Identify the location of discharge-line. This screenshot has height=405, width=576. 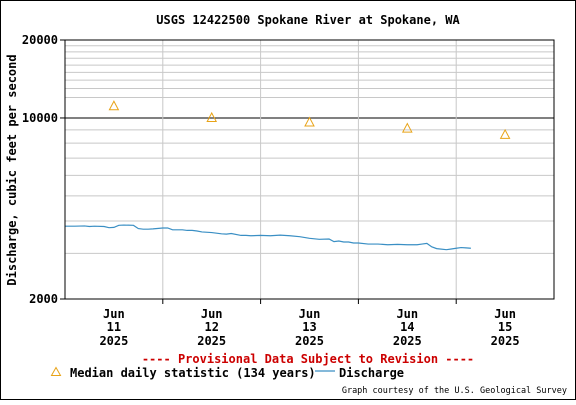
(268, 237).